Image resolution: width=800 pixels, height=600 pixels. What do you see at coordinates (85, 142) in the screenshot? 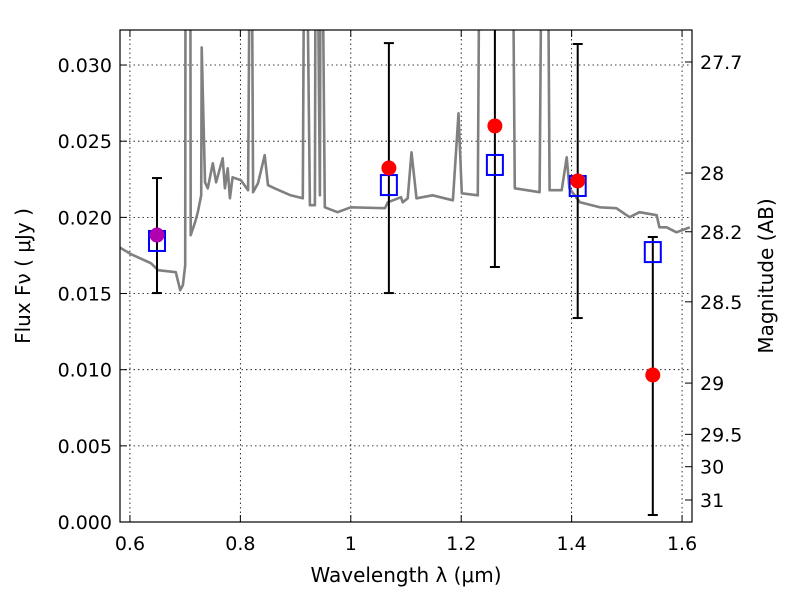
I see `y-tick-label: 0.025` at bounding box center [85, 142].